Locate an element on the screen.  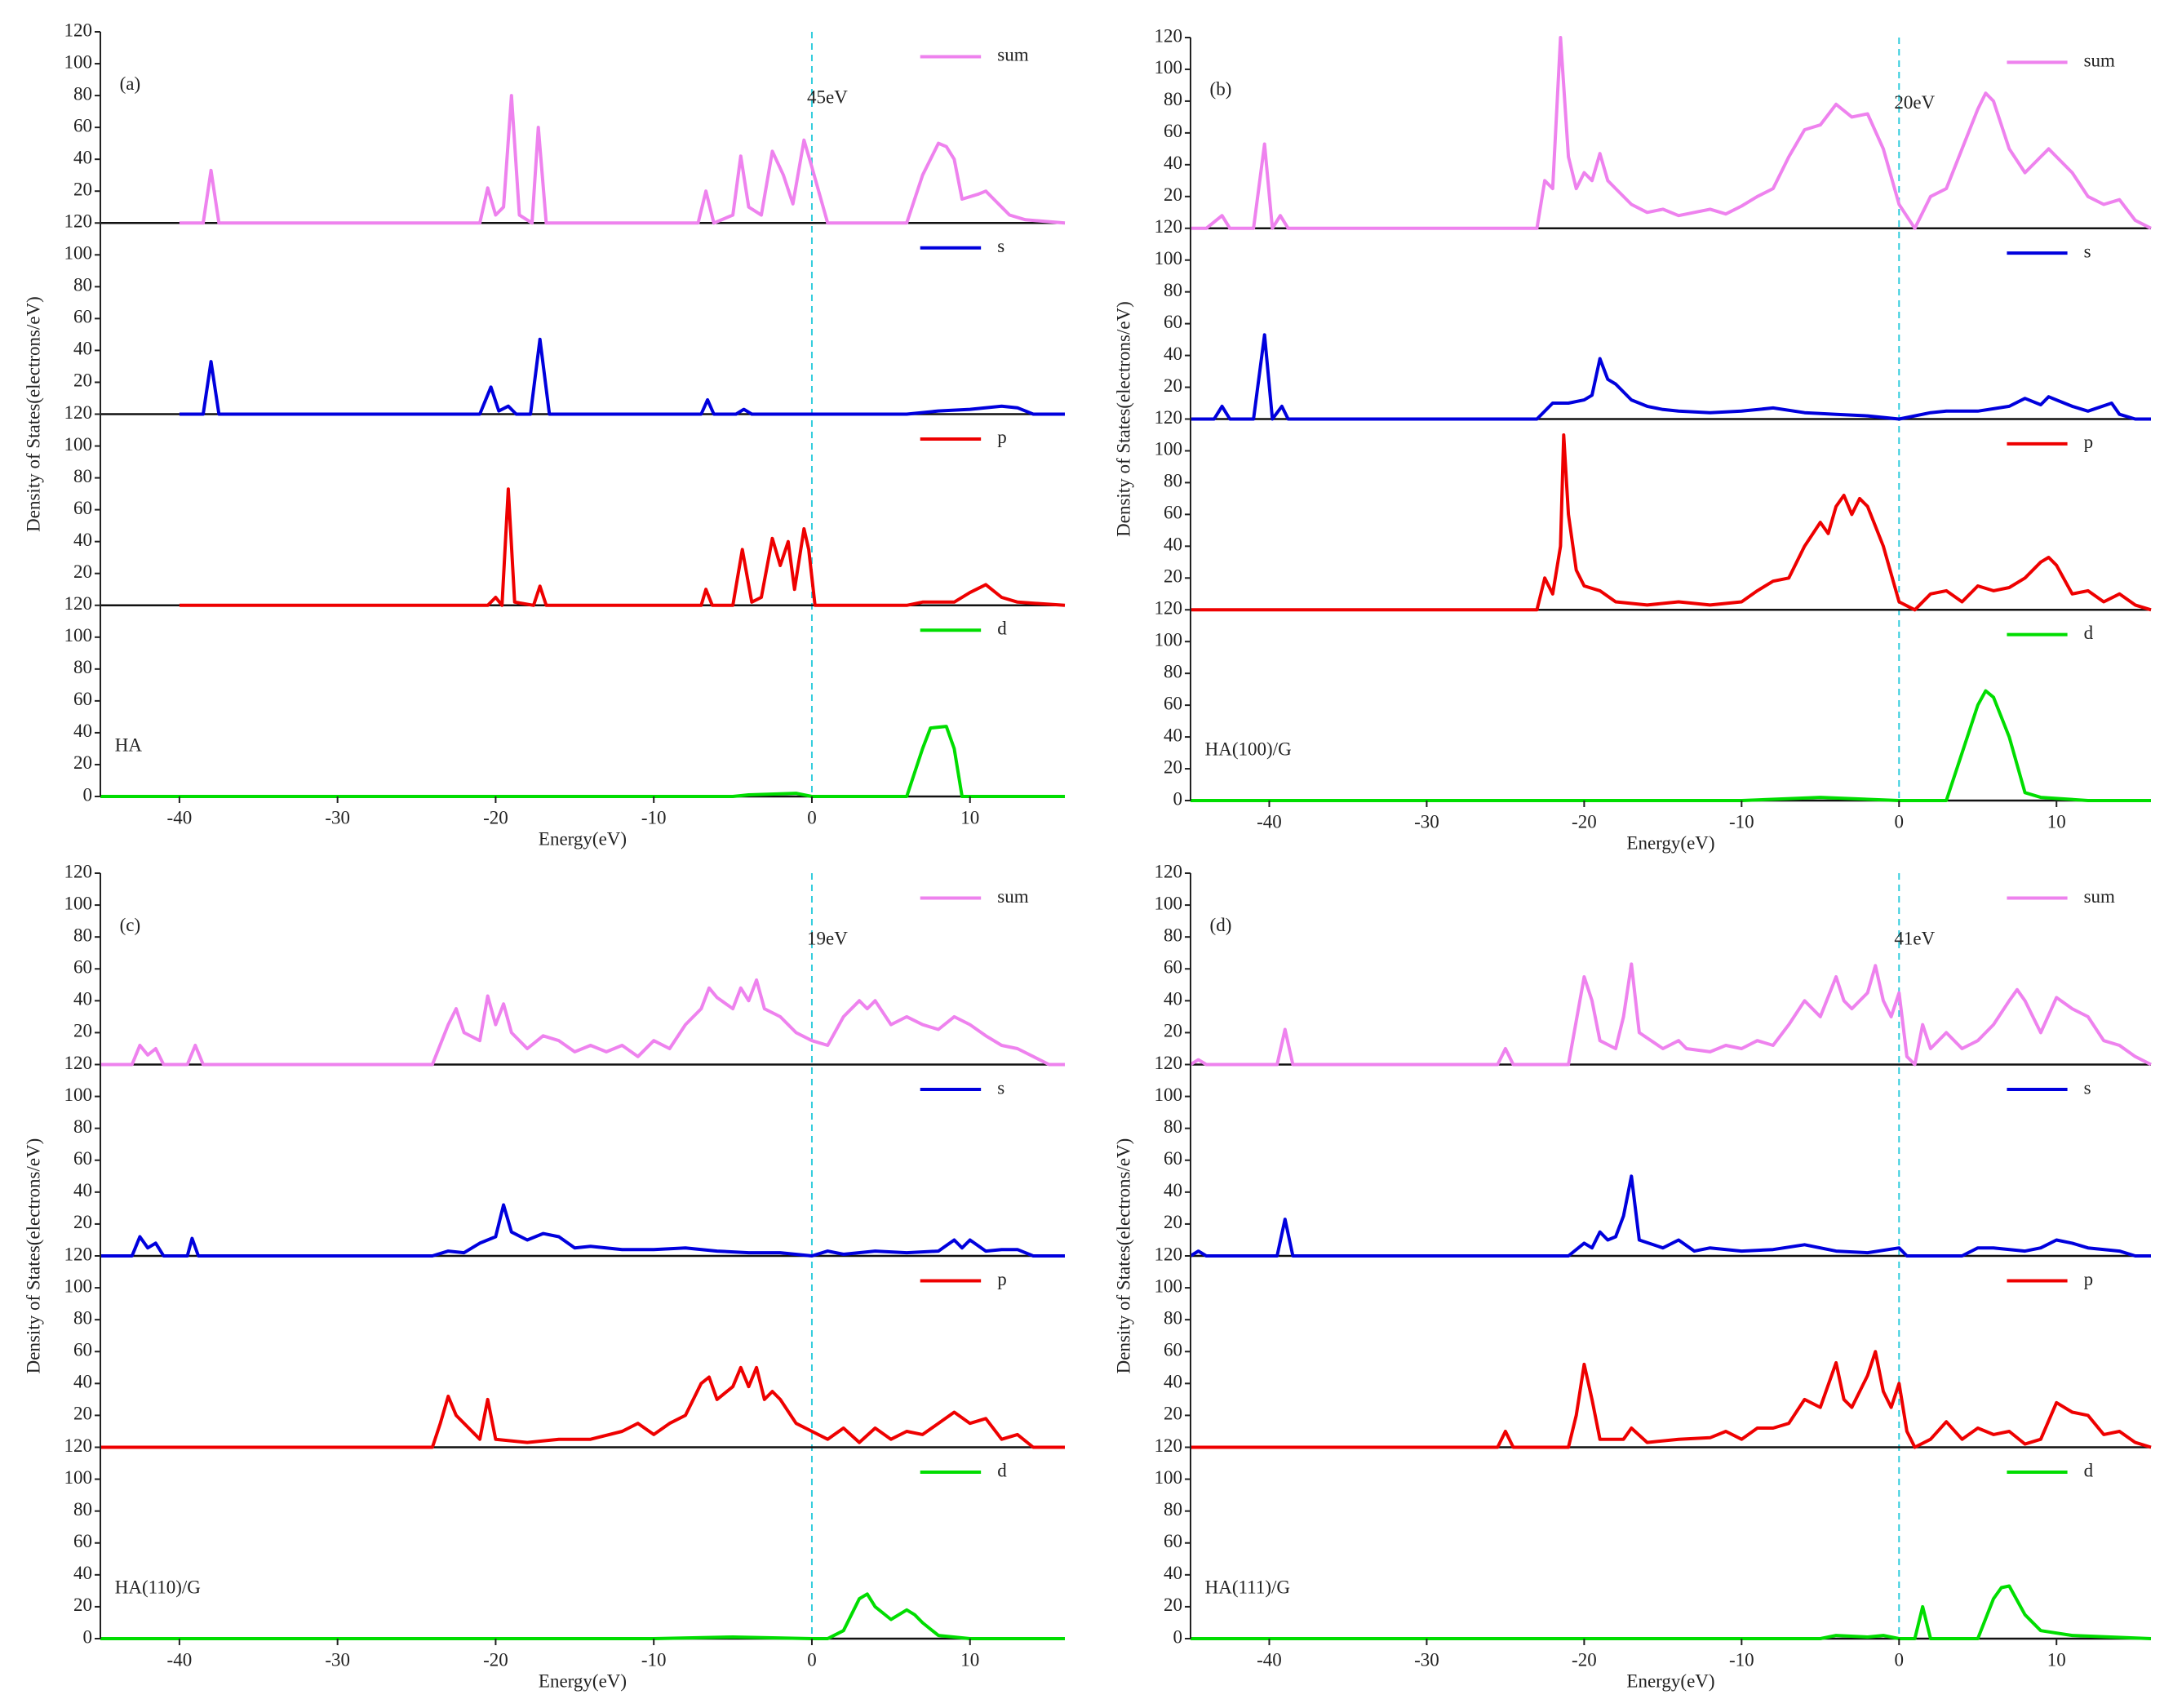
sample-label: HA(111)/G is located at coordinates (1247, 1587).